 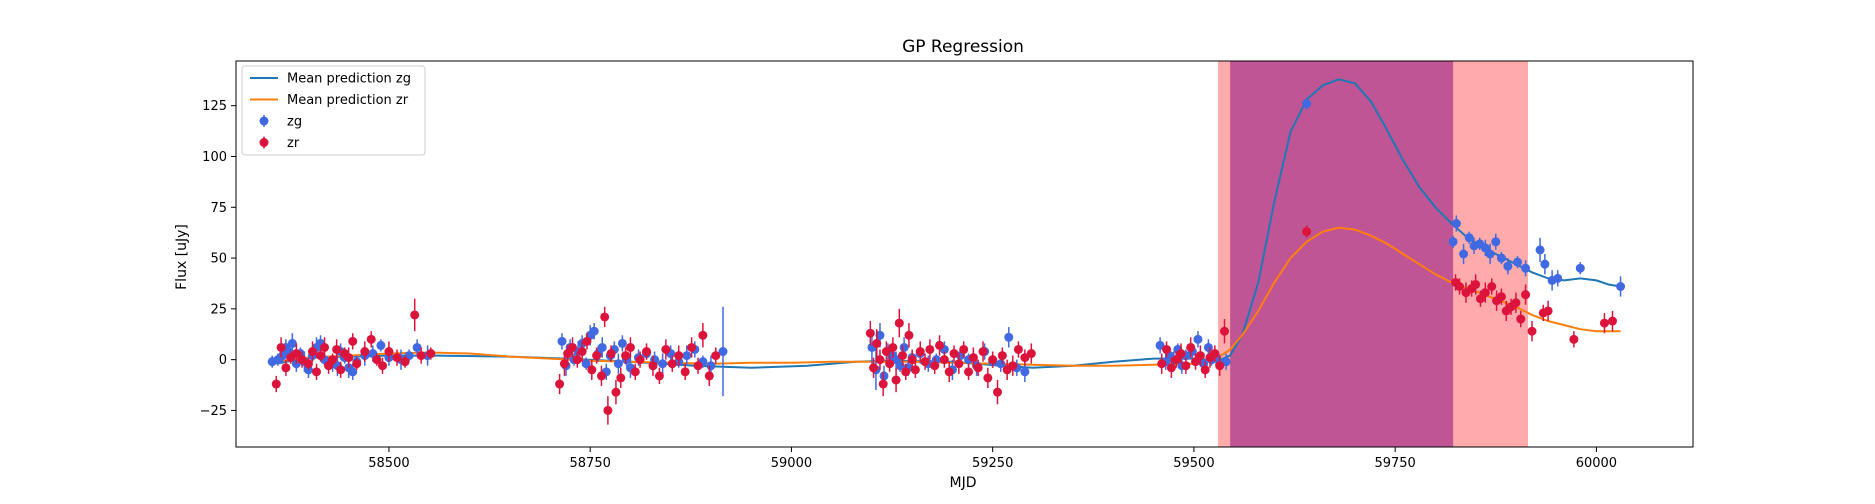 I want to click on legend-label: Mean prediction zg, so click(x=349, y=79).